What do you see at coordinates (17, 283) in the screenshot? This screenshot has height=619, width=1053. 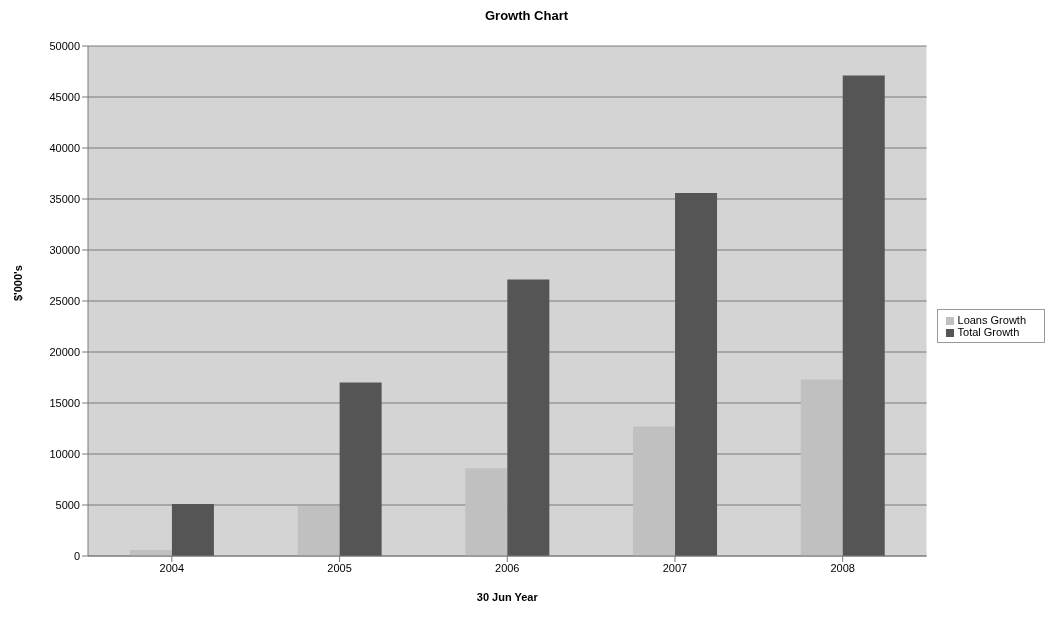 I see `y-axis-title: $'000's` at bounding box center [17, 283].